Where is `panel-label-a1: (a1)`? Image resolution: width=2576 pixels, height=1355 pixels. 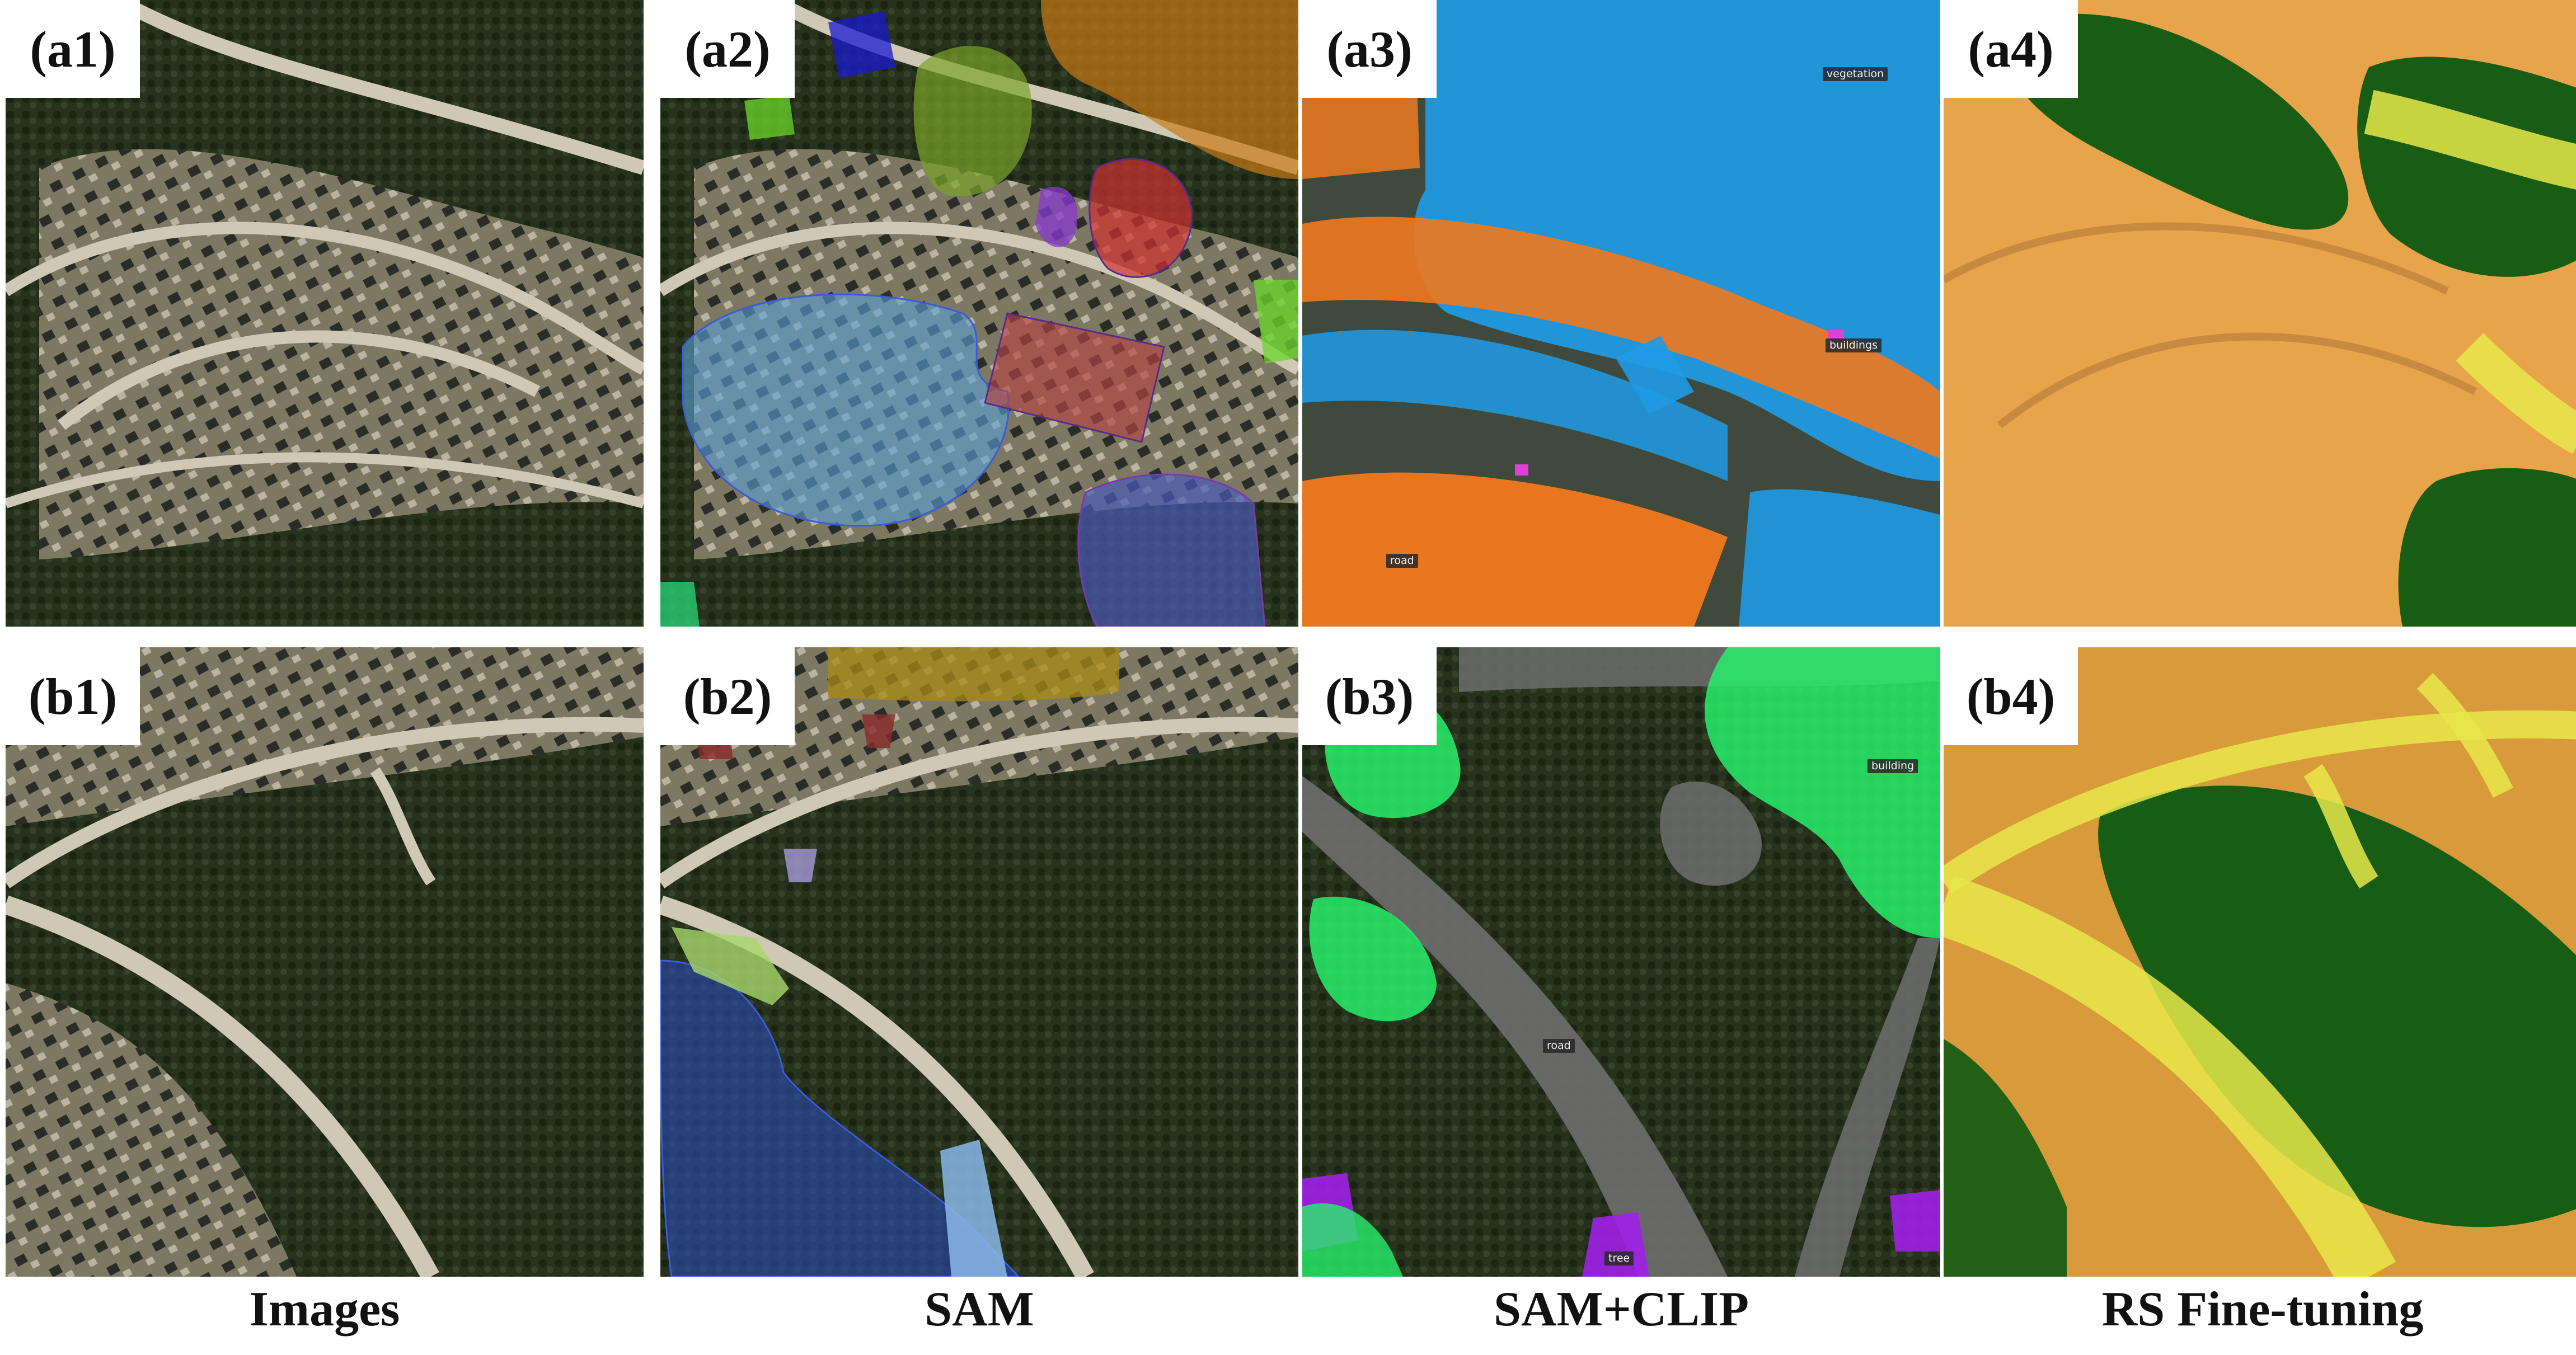 panel-label-a1: (a1) is located at coordinates (73, 49).